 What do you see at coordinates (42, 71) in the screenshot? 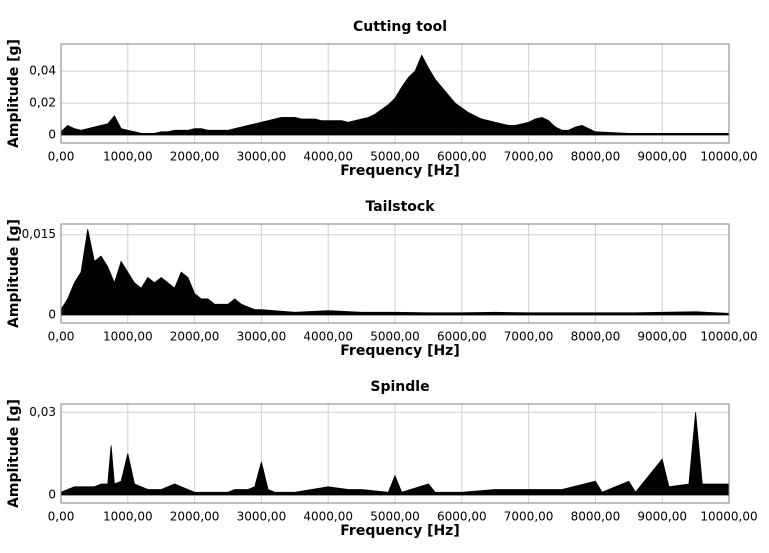
I see `y-tick-label: 0,04` at bounding box center [42, 71].